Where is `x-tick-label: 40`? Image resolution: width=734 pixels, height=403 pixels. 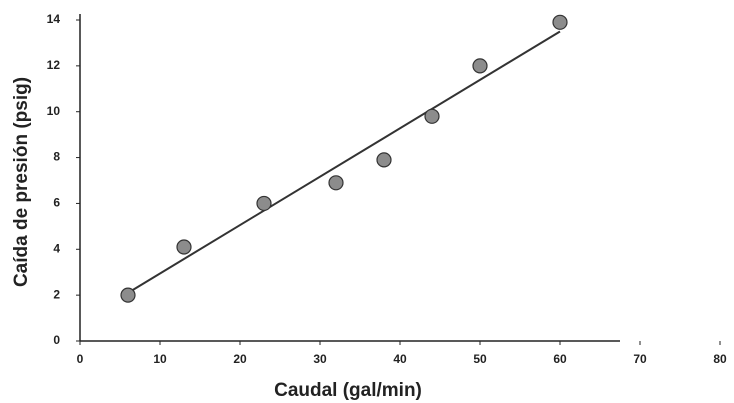 x-tick-label: 40 is located at coordinates (400, 359).